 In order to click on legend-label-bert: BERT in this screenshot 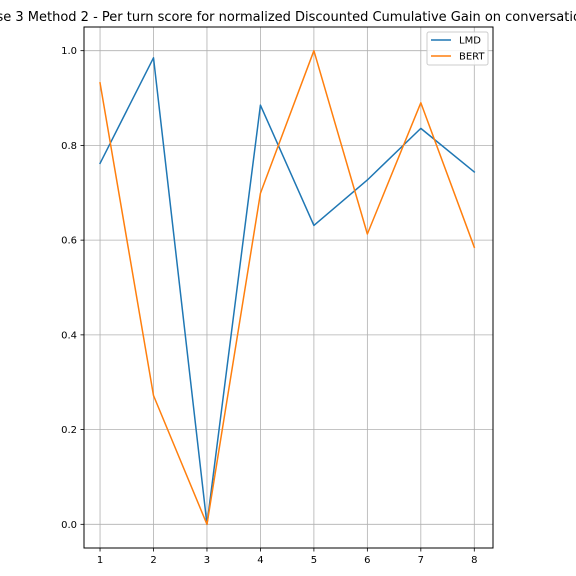, I will do `click(472, 57)`.